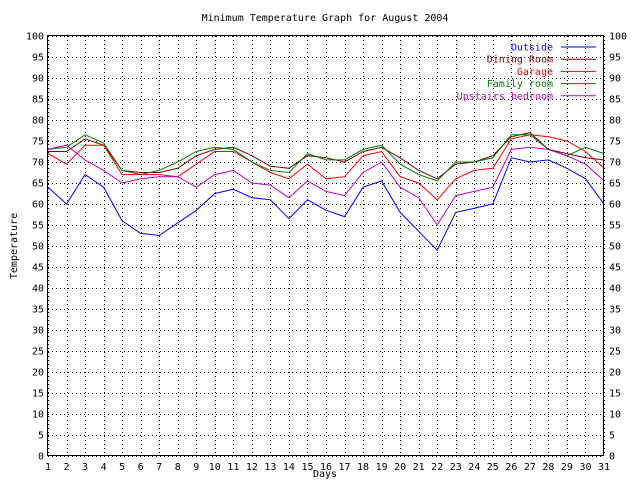 The height and width of the screenshot is (480, 640). Describe the element at coordinates (615, 79) in the screenshot. I see `y-tick-label-right: 90` at that location.